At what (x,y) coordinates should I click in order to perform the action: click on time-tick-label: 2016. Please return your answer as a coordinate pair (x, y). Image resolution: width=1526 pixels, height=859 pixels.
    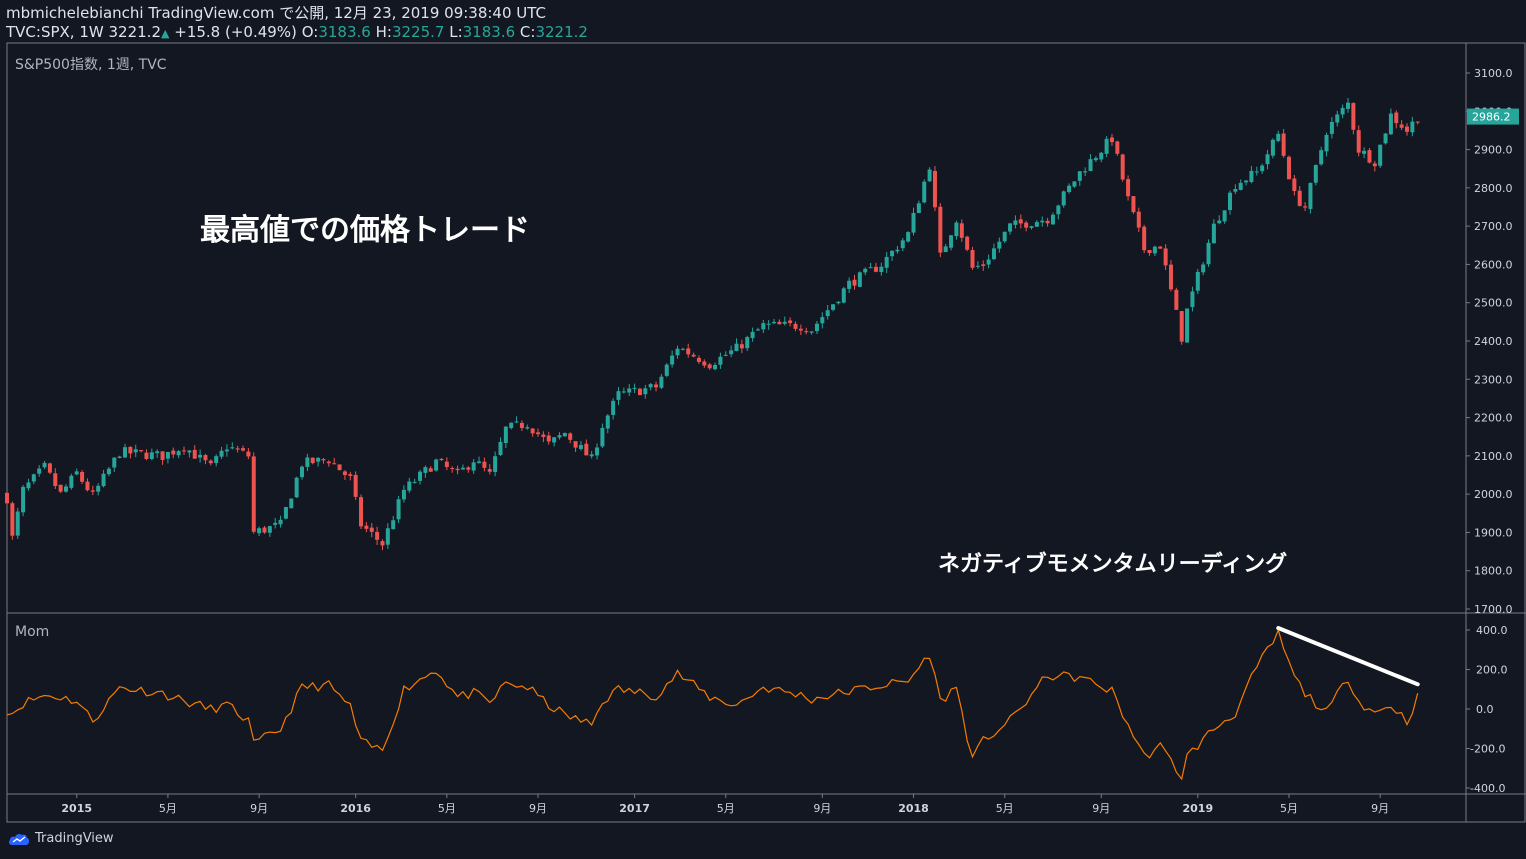
    Looking at the image, I should click on (355, 808).